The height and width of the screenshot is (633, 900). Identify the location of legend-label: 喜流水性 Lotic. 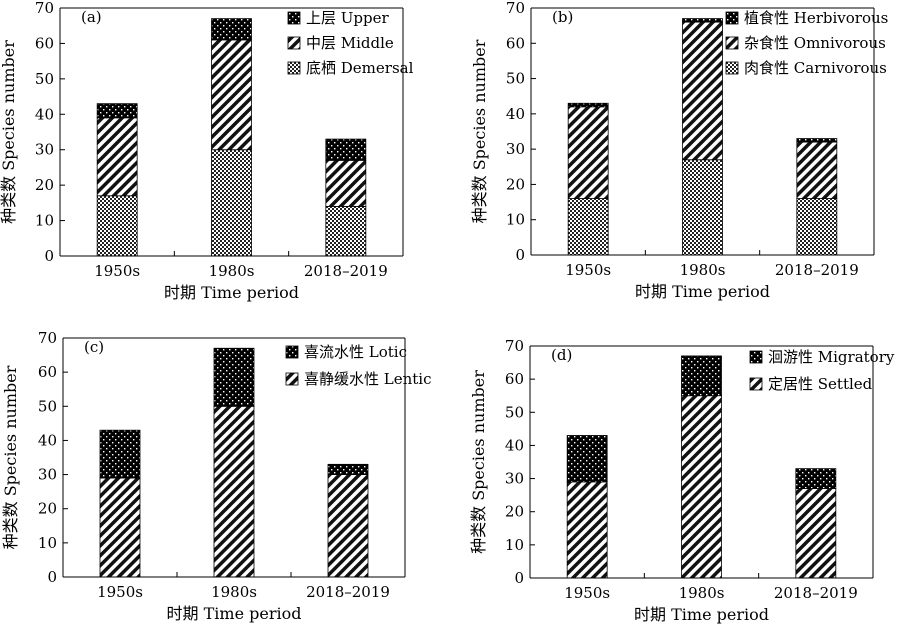
(355, 352).